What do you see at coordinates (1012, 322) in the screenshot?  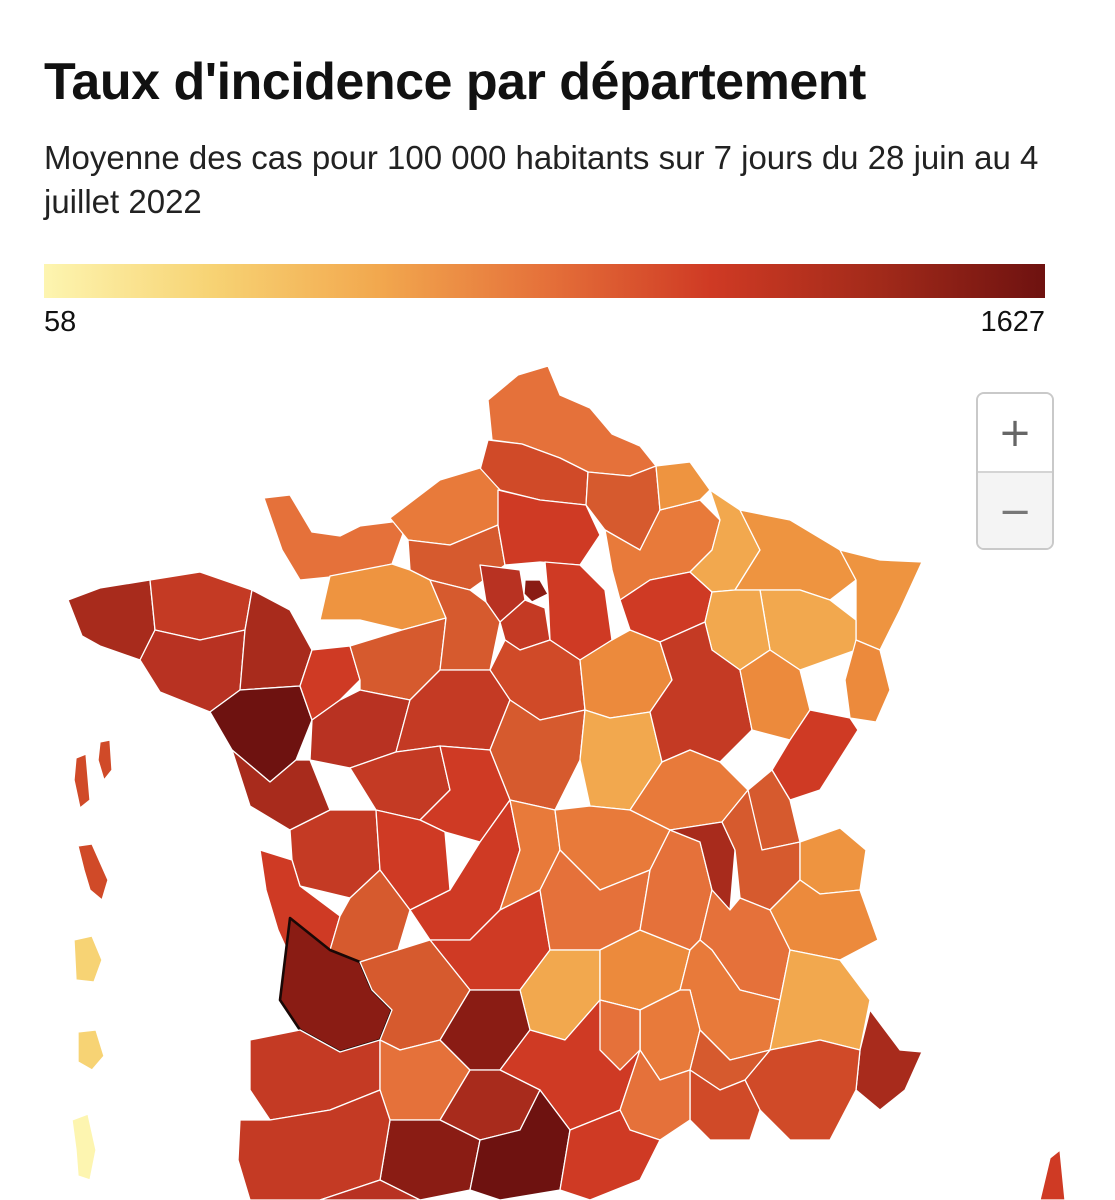 I see `legend-max-value: 1627` at bounding box center [1012, 322].